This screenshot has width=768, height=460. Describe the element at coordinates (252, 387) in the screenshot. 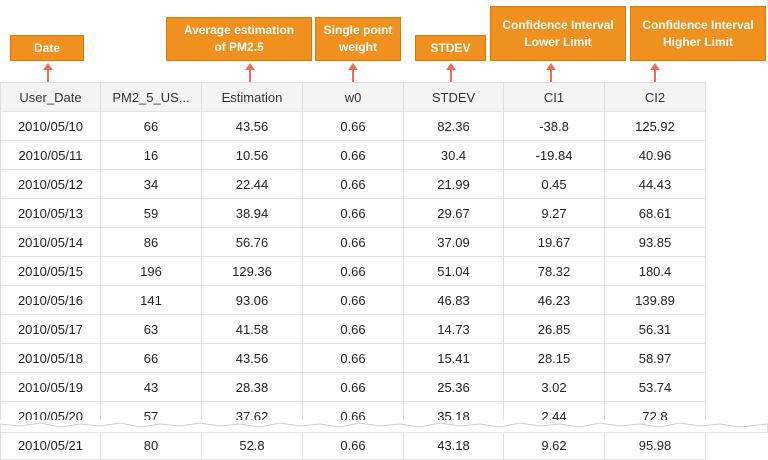

I see `table-cell: 28.38` at that location.